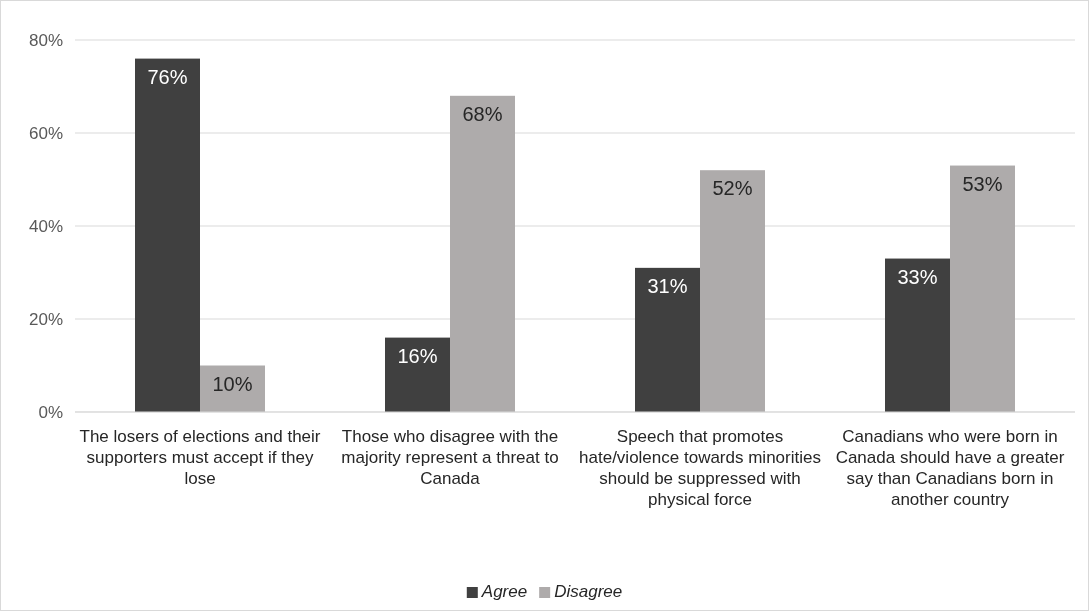  Describe the element at coordinates (450, 457) in the screenshot. I see `x-tick-label: Those who disagree with the majority represent a threat to Canada` at that location.